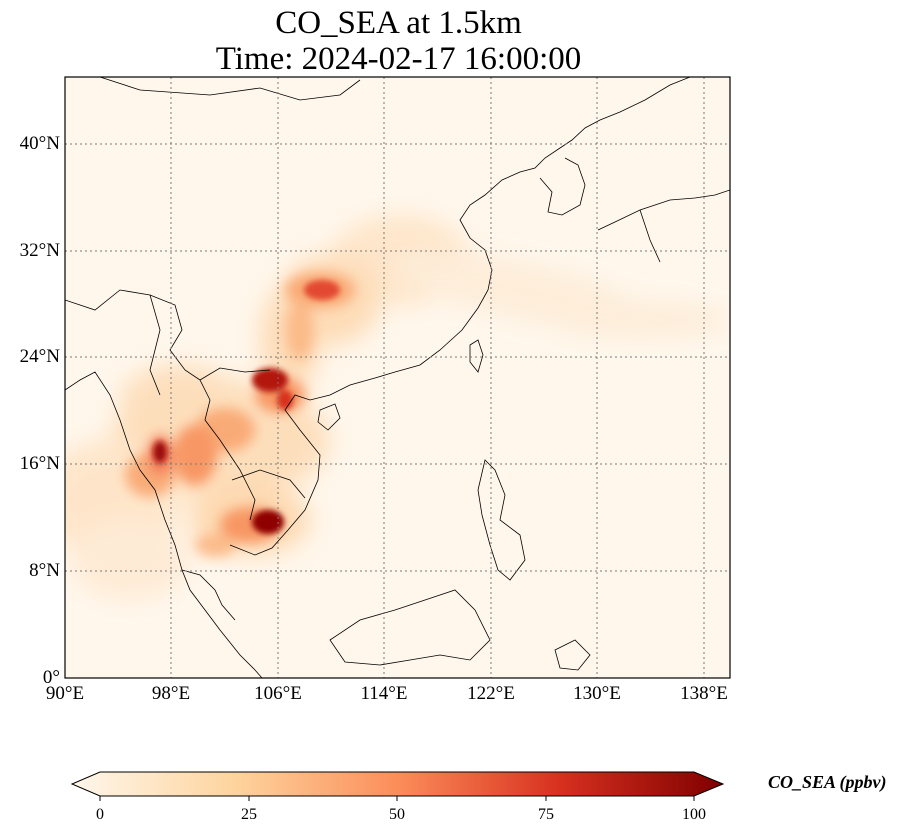  I want to click on colorbar-tick-label: 100, so click(694, 814).